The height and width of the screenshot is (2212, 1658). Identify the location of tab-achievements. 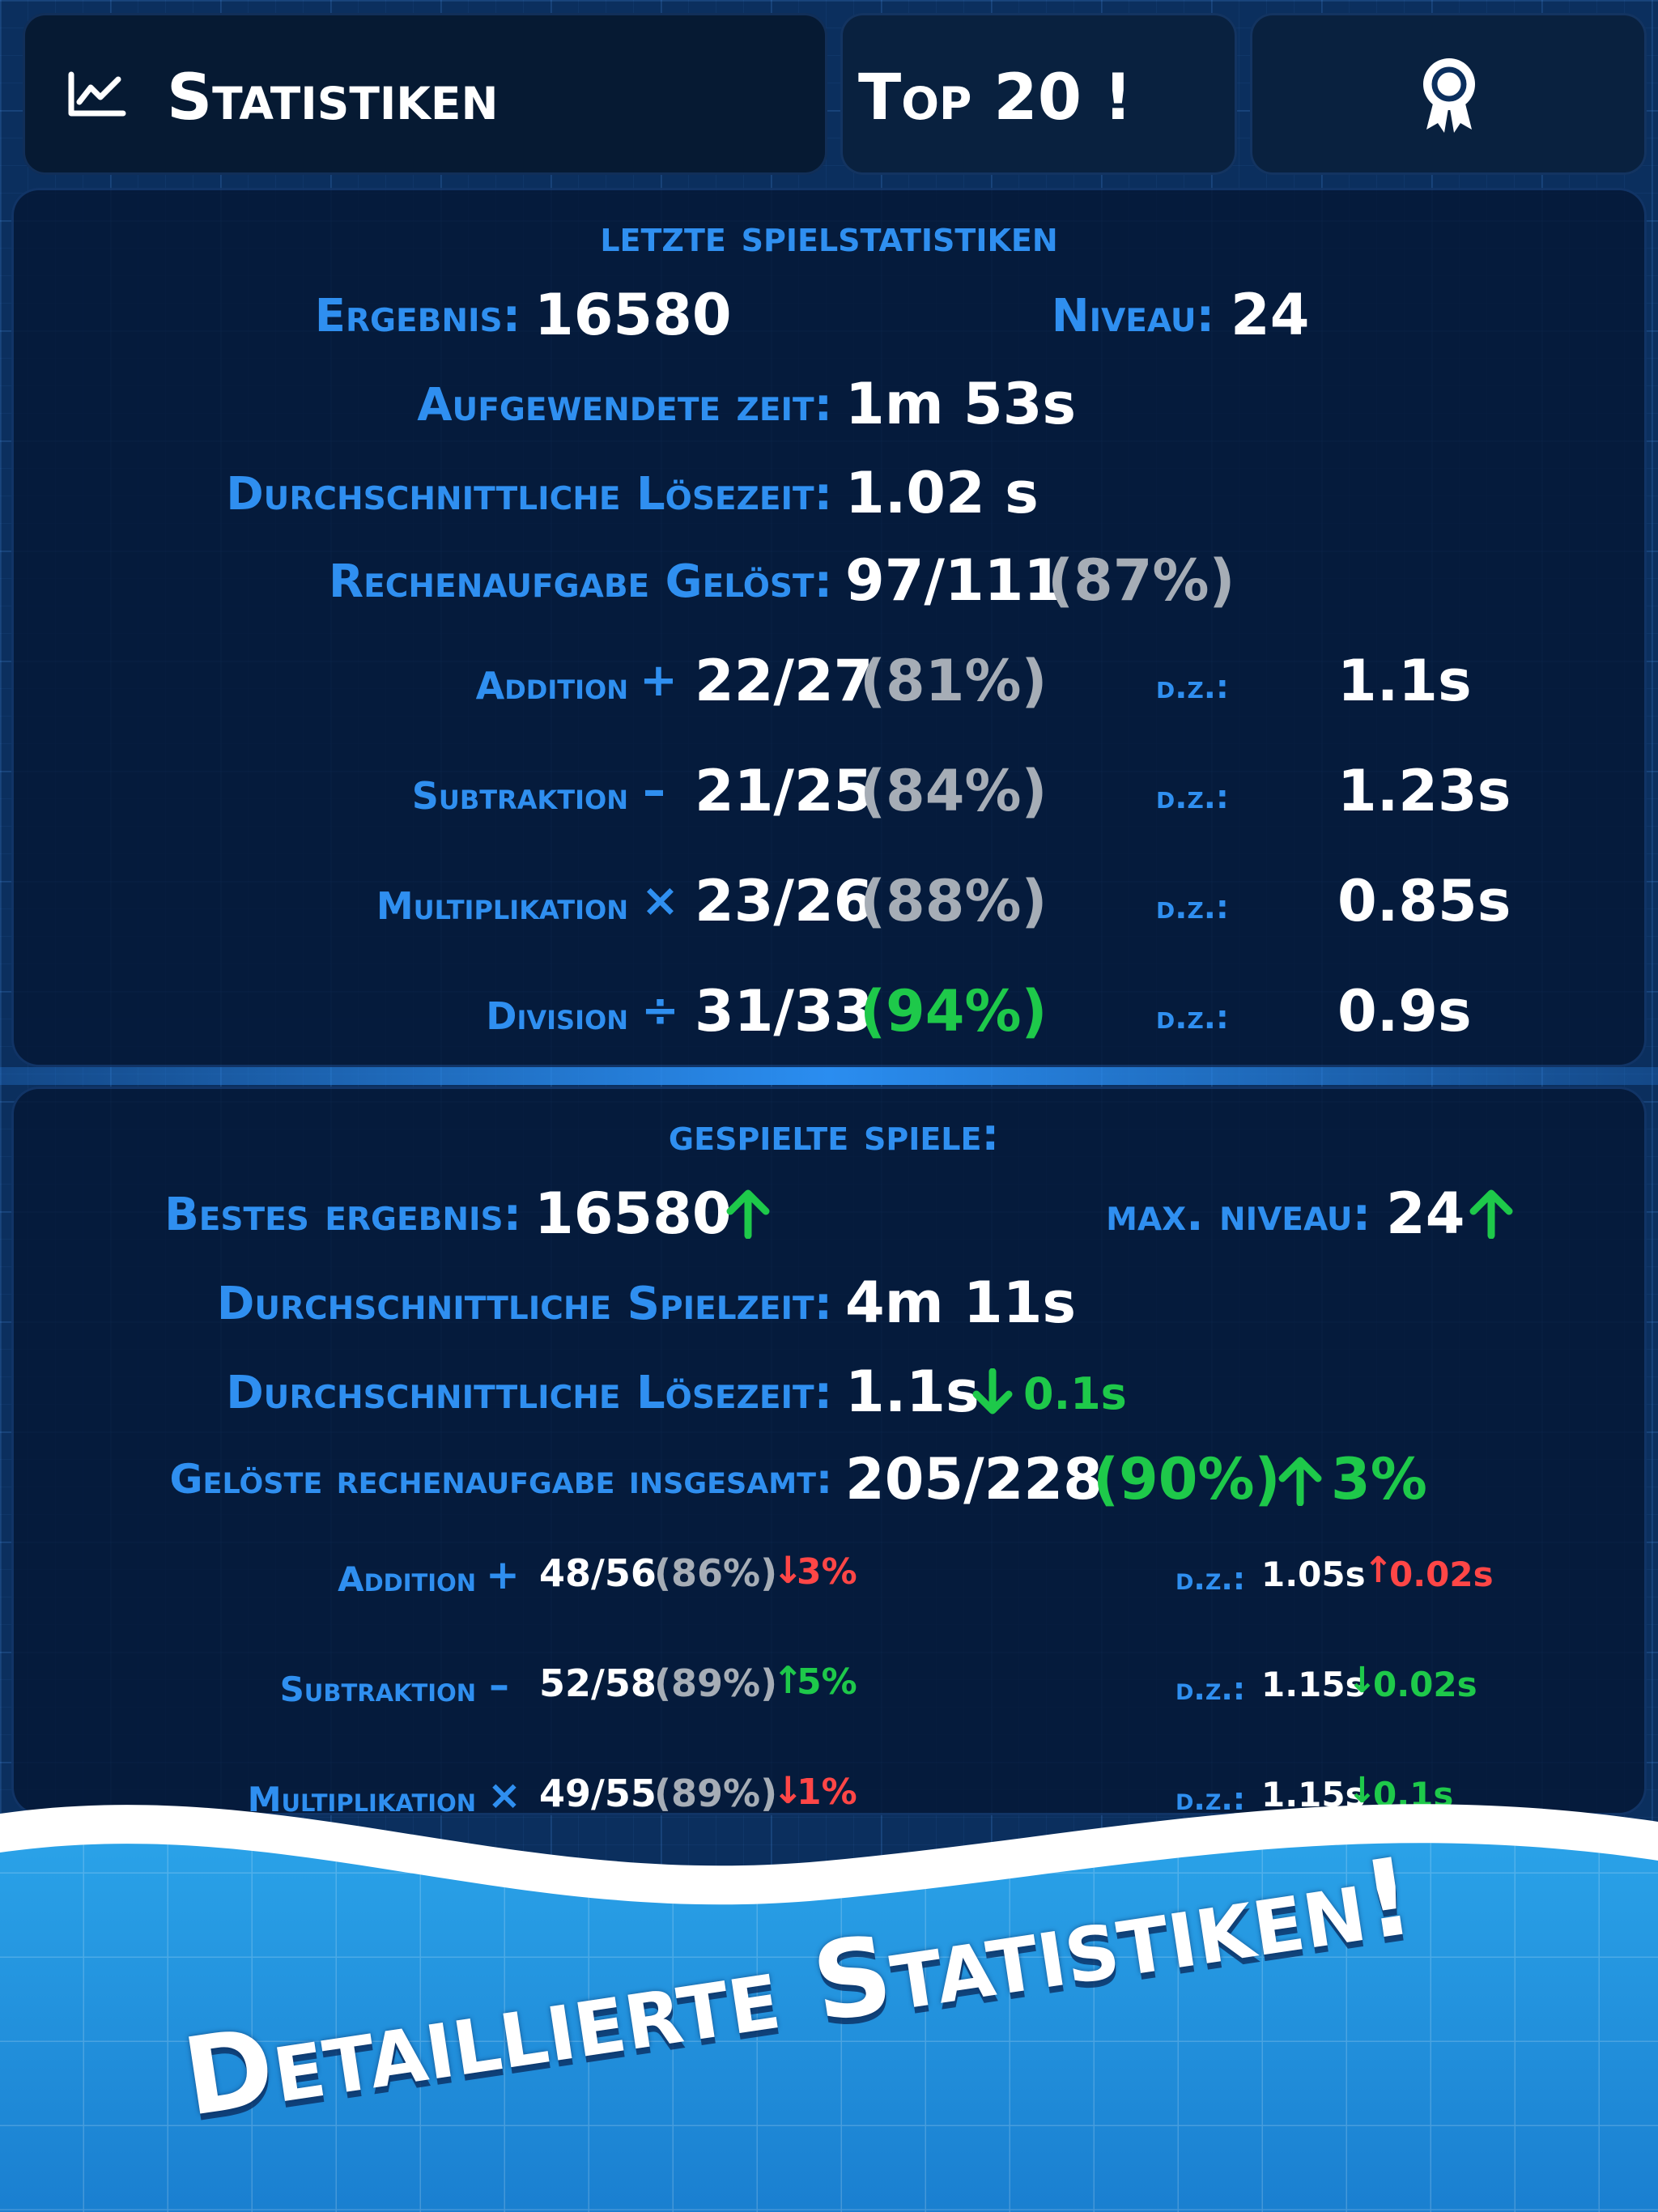
(1448, 94).